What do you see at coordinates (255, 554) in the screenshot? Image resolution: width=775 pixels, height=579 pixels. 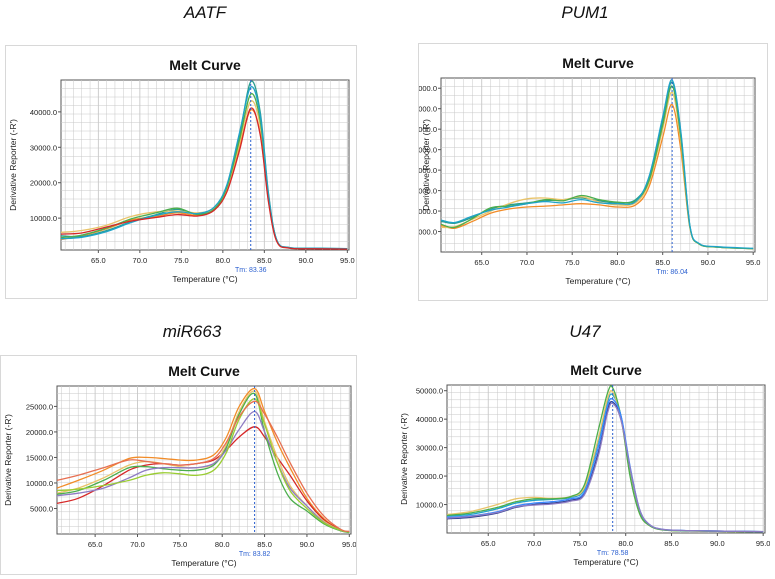 I see `tm-label: Tm: 83.82` at bounding box center [255, 554].